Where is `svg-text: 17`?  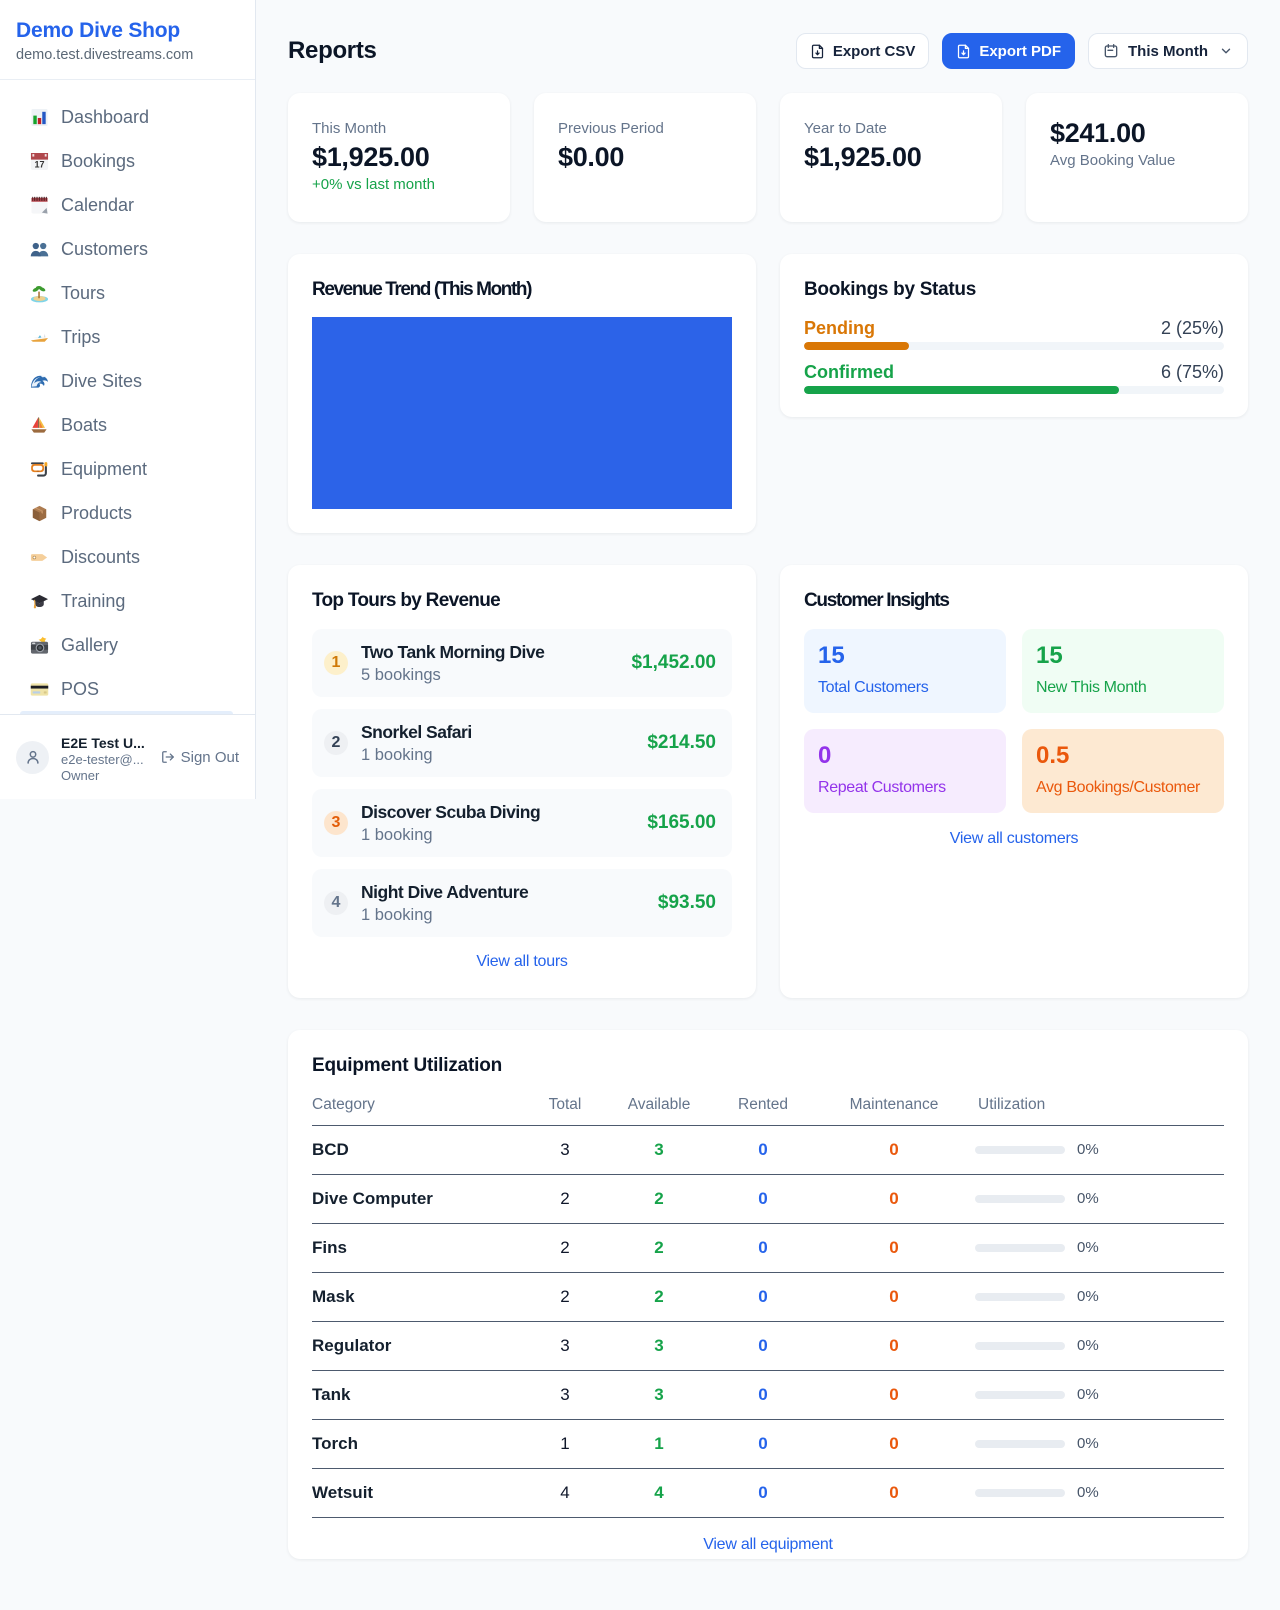 svg-text: 17 is located at coordinates (39, 164).